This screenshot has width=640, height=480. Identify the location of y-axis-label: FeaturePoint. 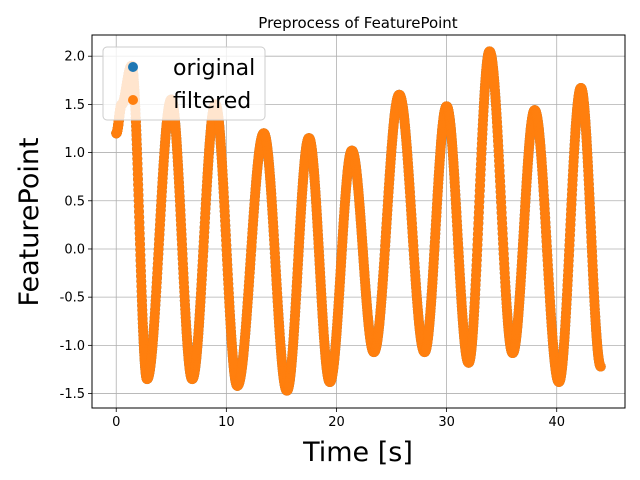
(29, 221).